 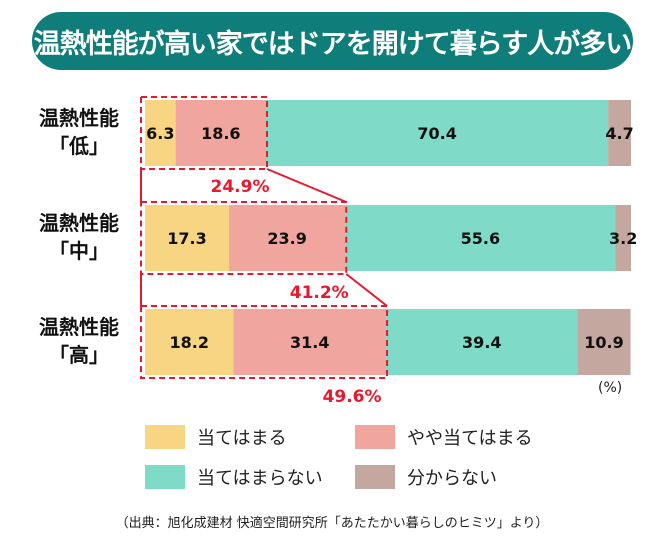 I want to click on legend-item-disagree: 当てはまらない, so click(x=234, y=477).